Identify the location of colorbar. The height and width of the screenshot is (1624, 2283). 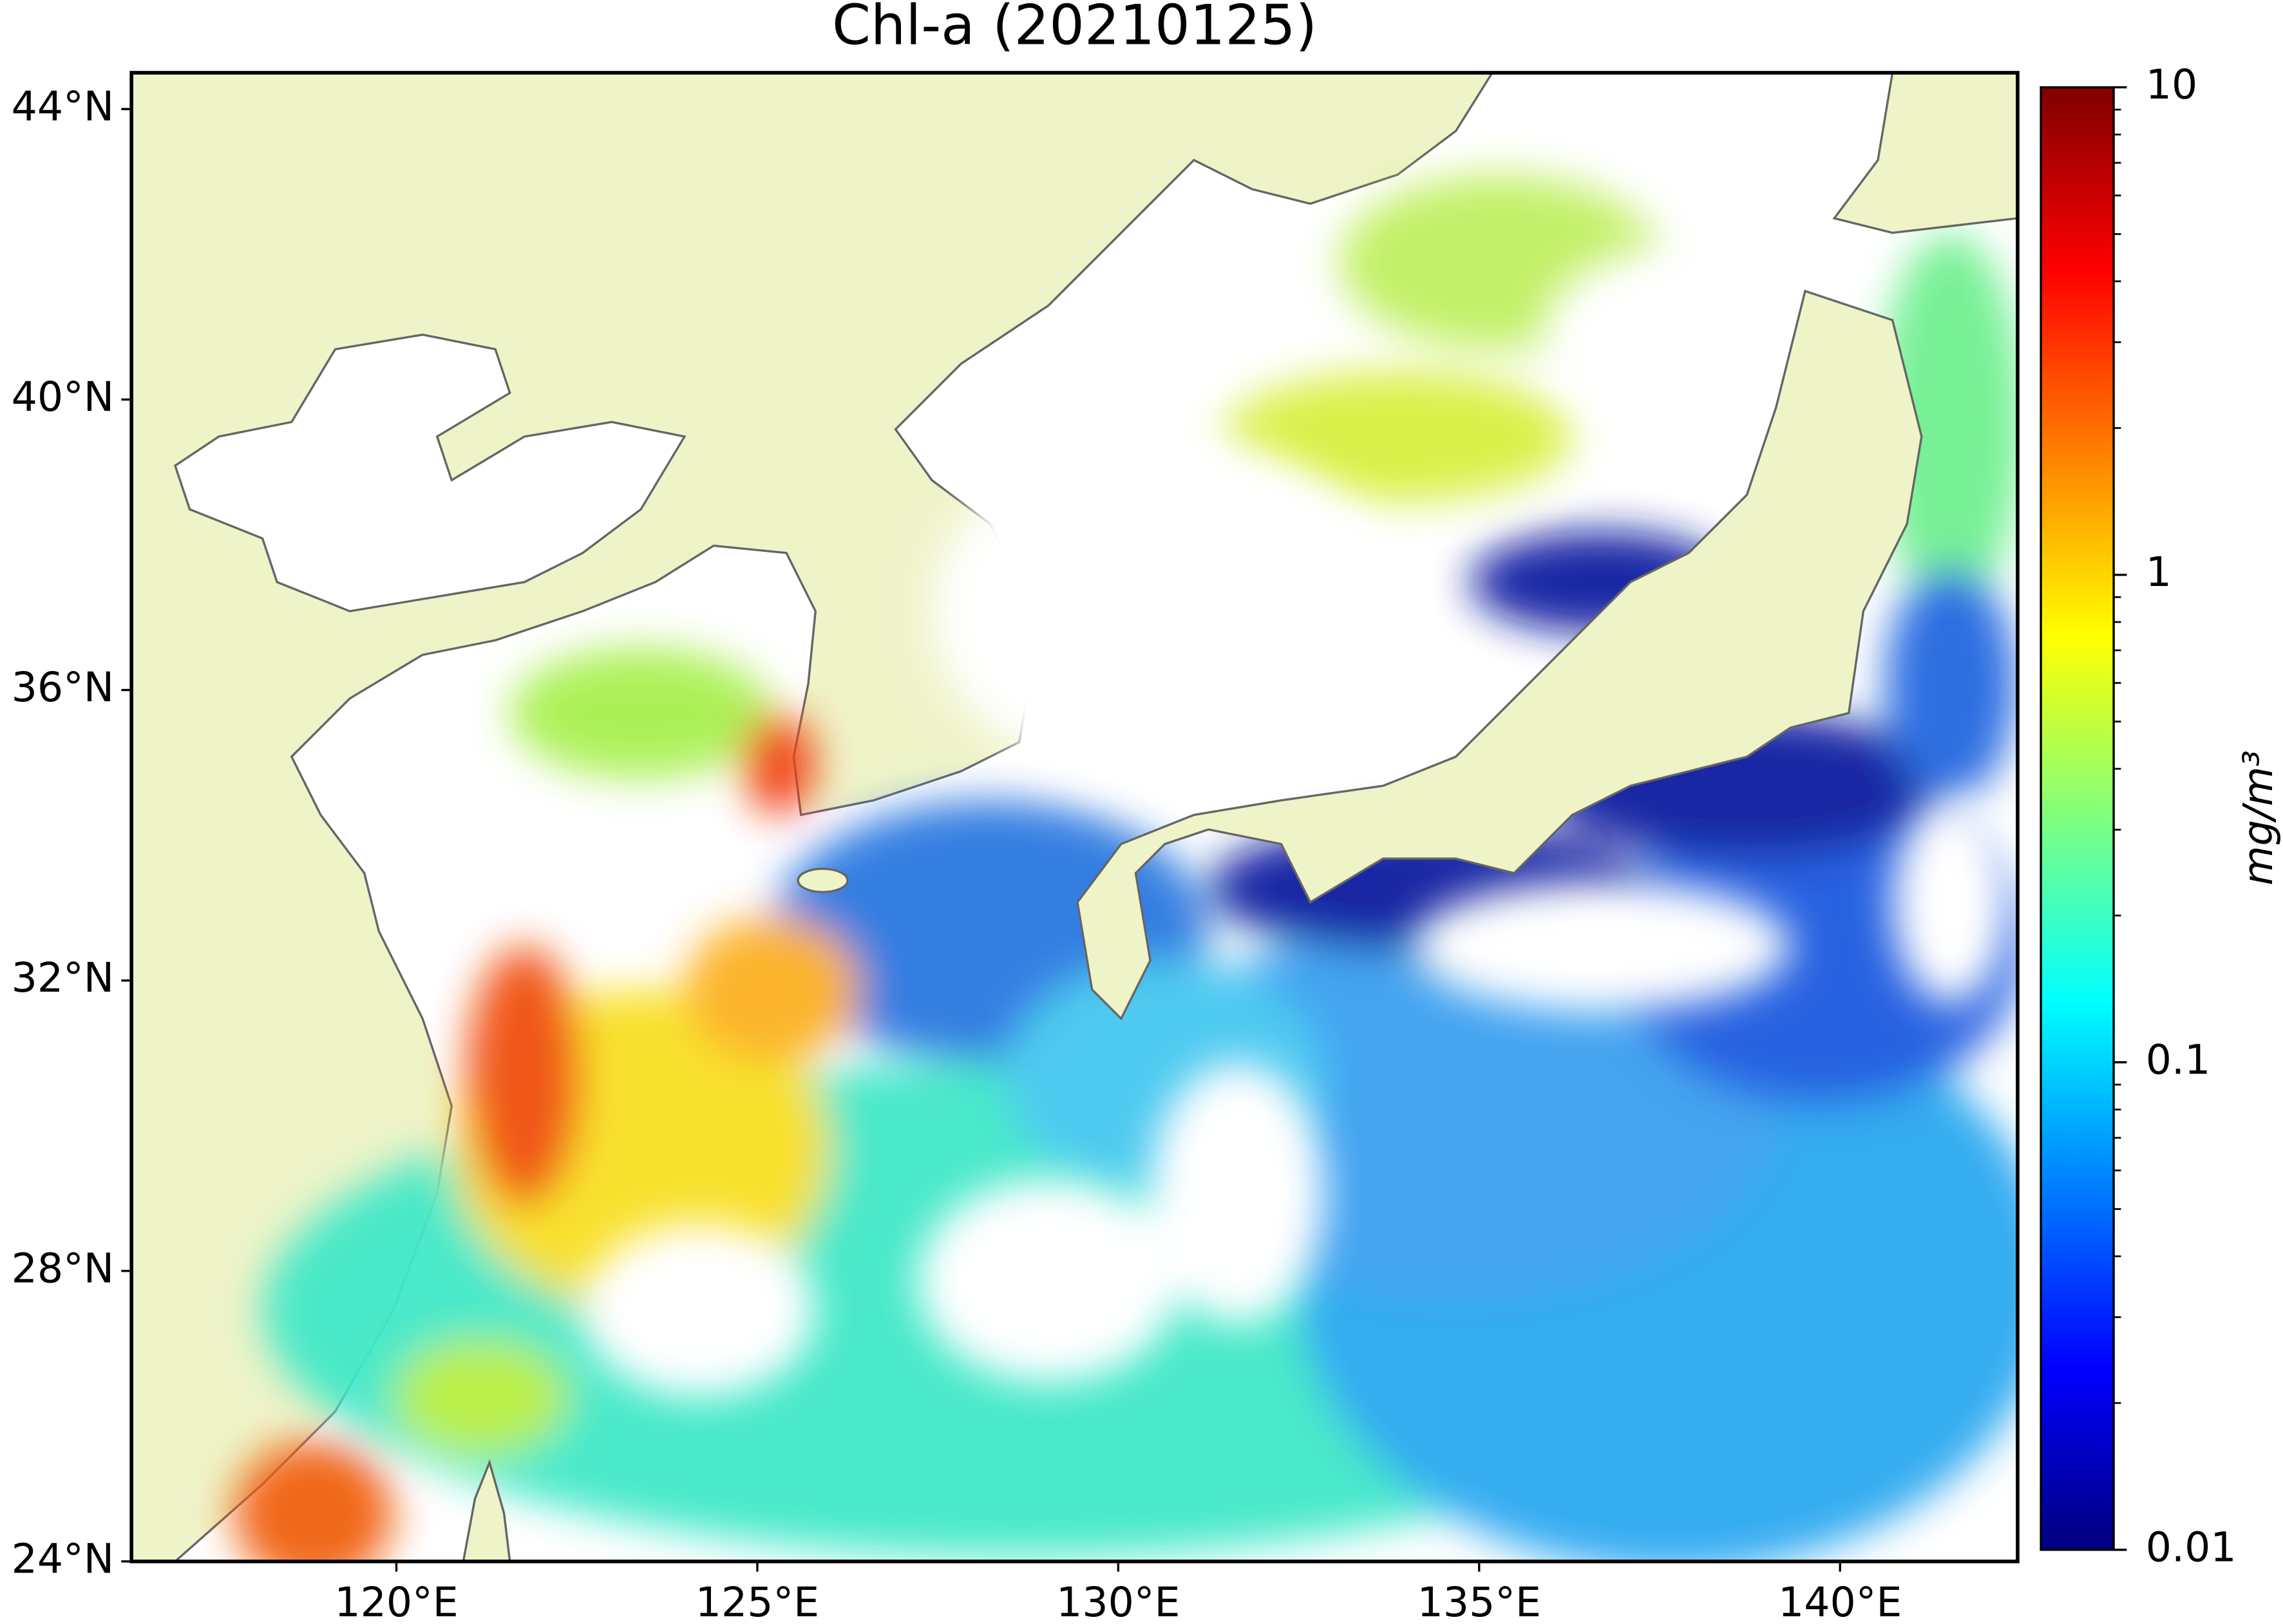
(2077, 818).